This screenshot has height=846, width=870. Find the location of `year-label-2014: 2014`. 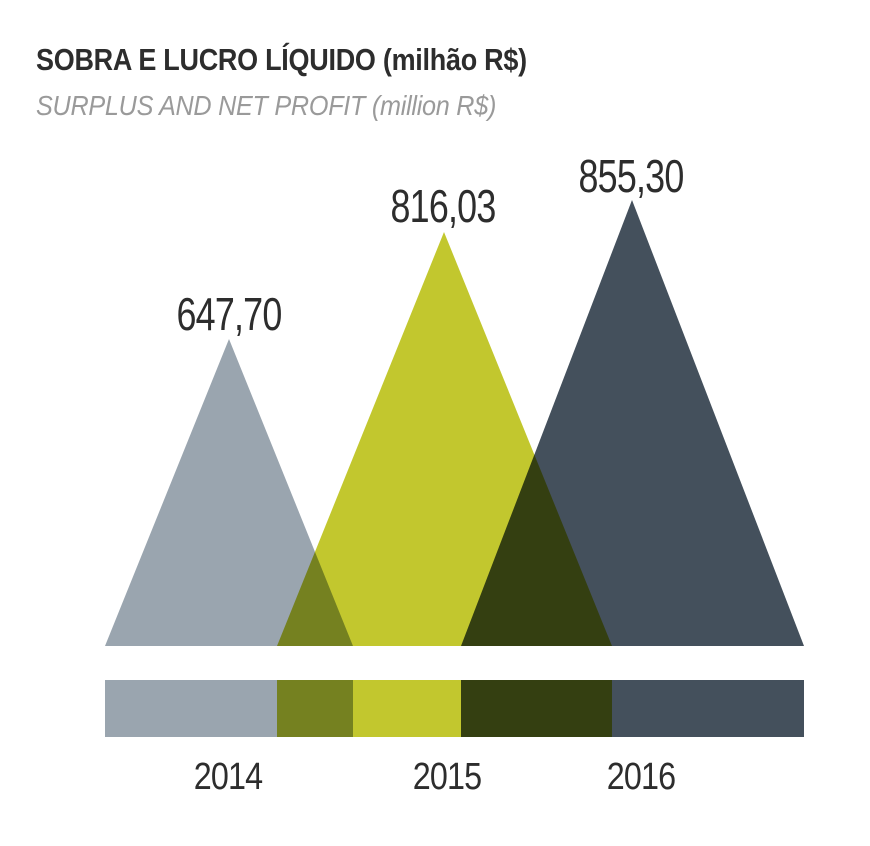

year-label-2014: 2014 is located at coordinates (228, 777).